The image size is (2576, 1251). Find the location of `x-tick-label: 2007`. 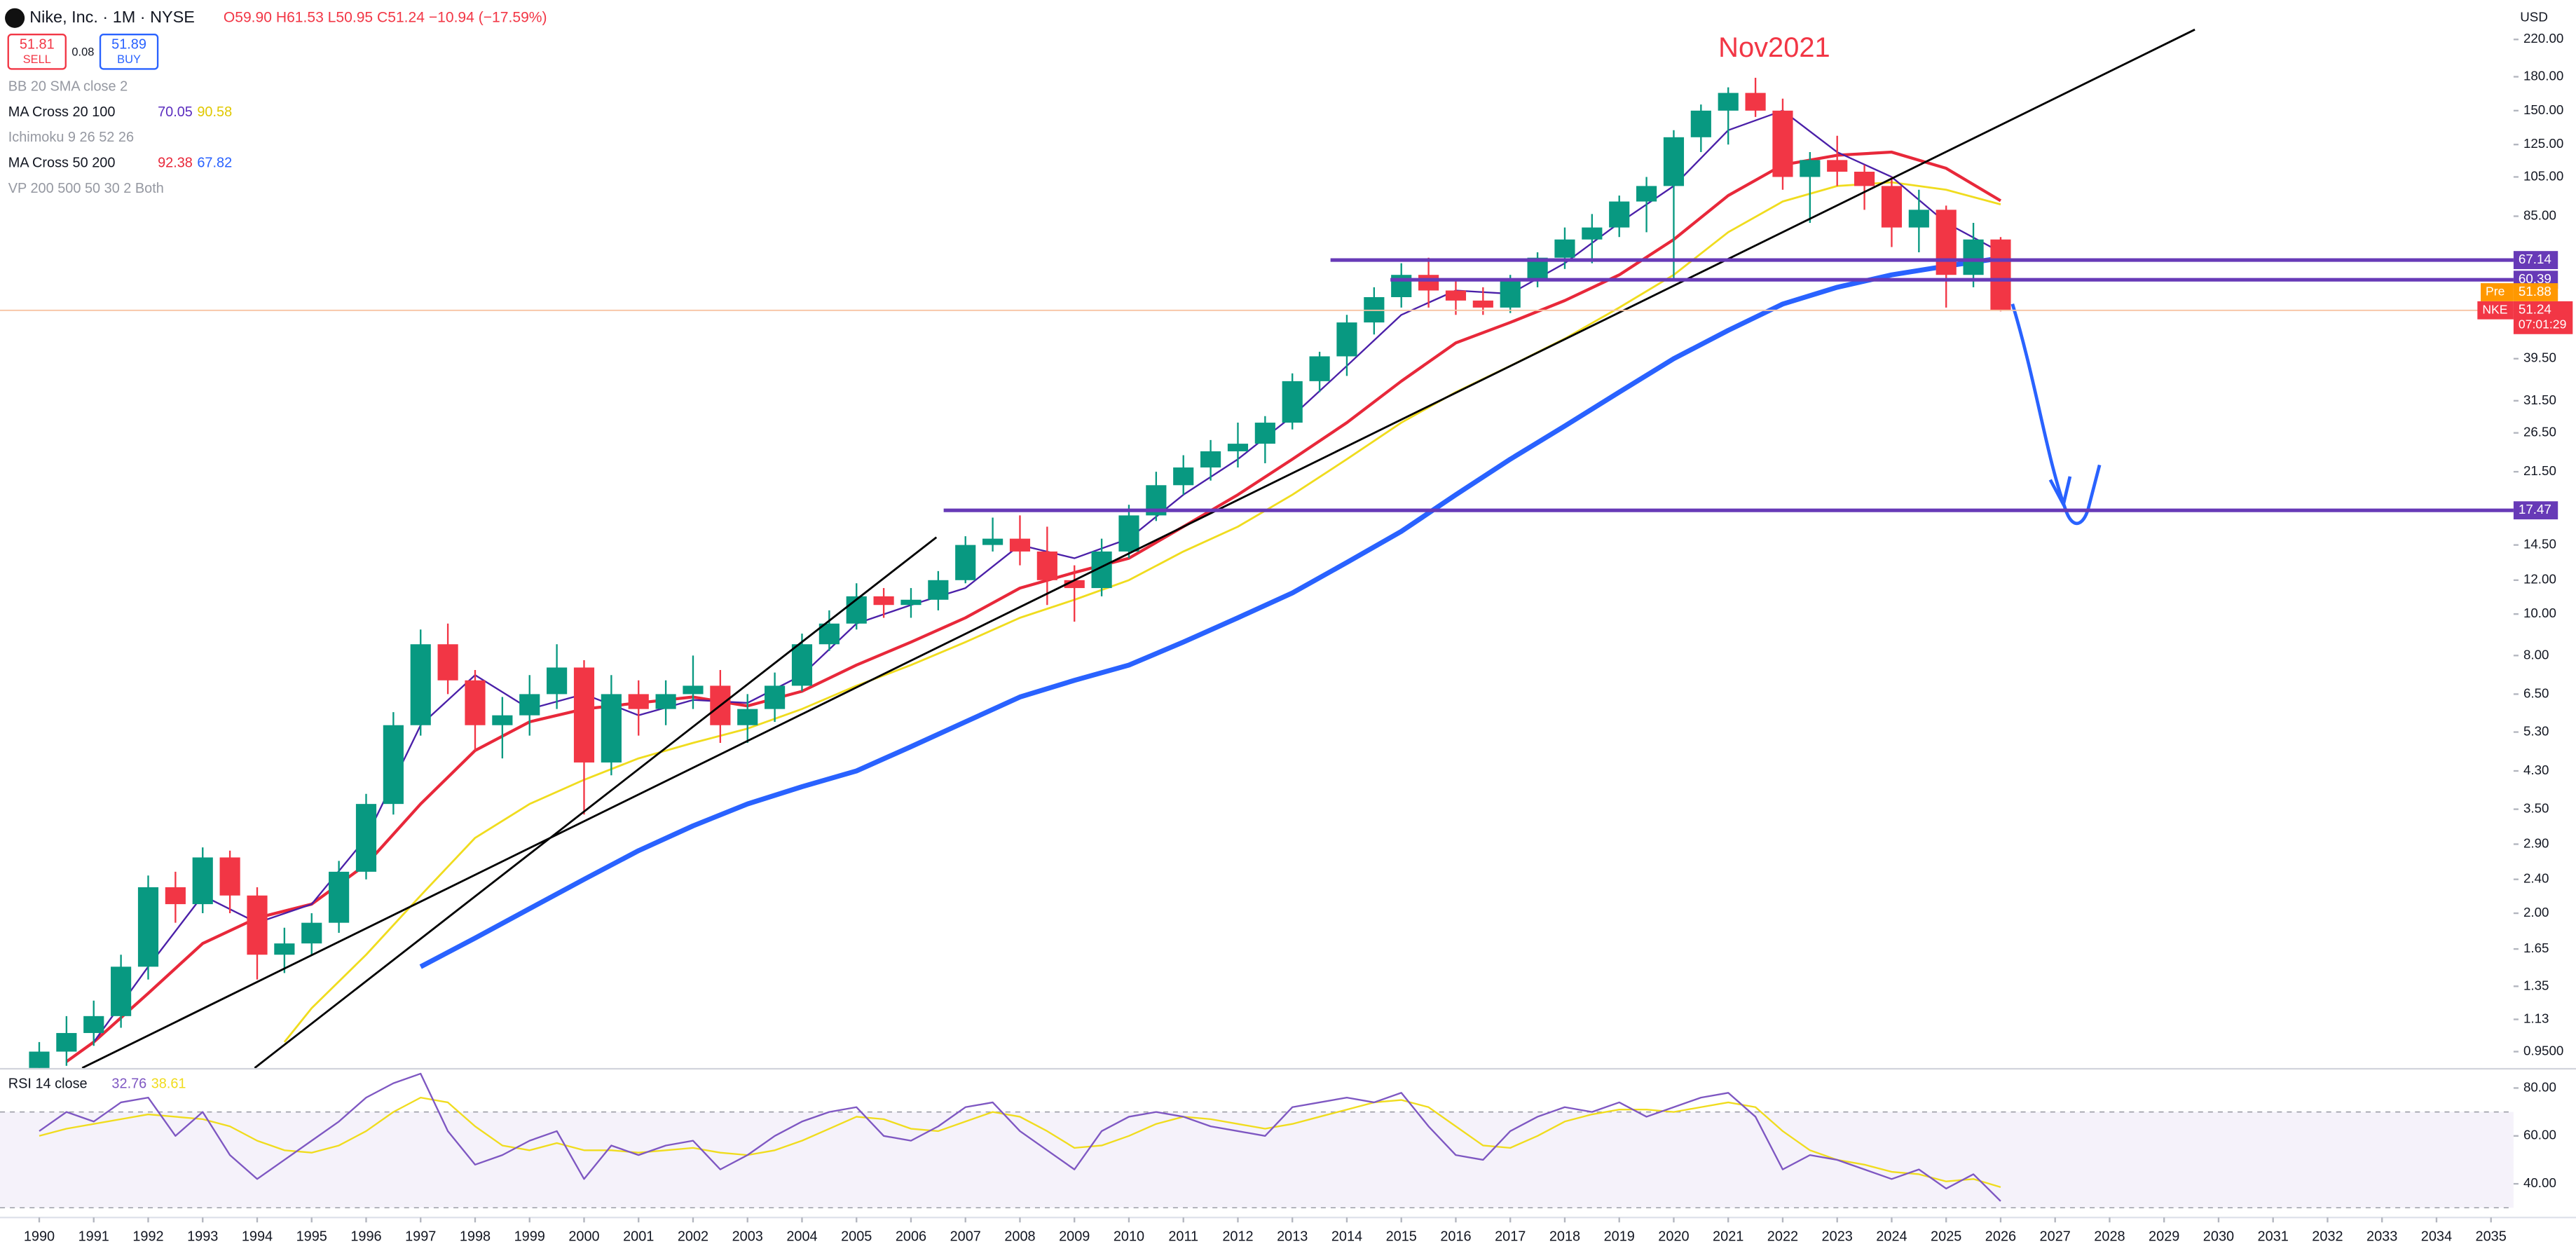

x-tick-label: 2007 is located at coordinates (966, 1237).